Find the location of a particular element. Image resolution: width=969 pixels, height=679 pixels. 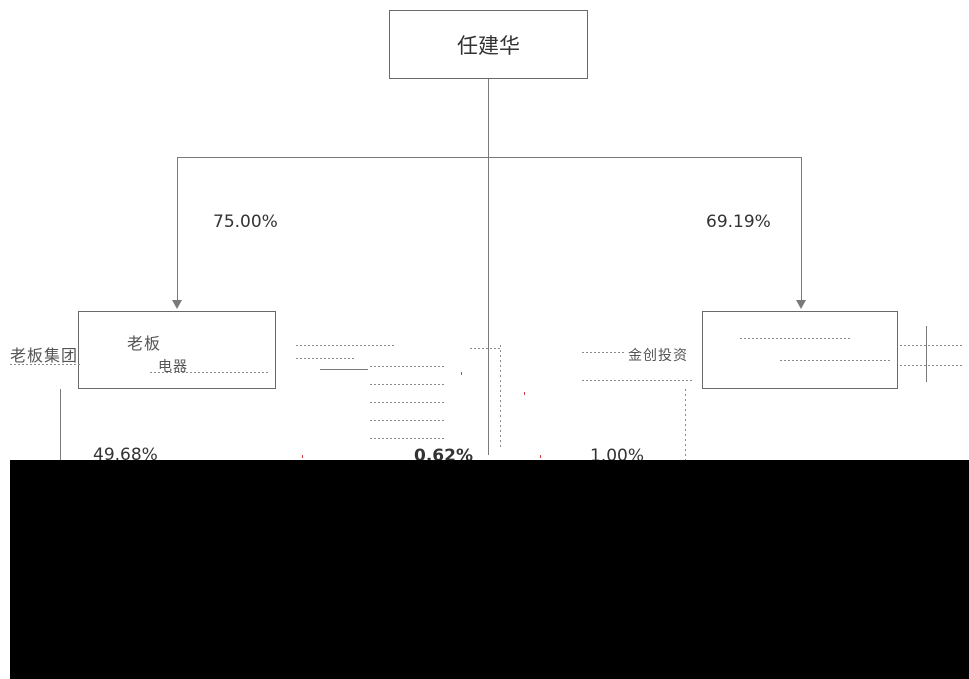

root-entity-name: 任建华 is located at coordinates (488, 45).